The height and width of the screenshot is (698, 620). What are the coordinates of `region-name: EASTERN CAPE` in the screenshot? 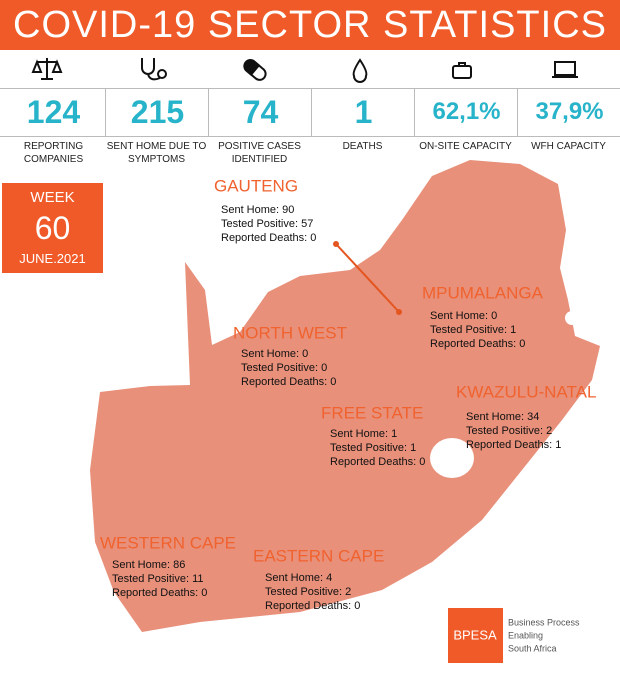 It's located at (318, 555).